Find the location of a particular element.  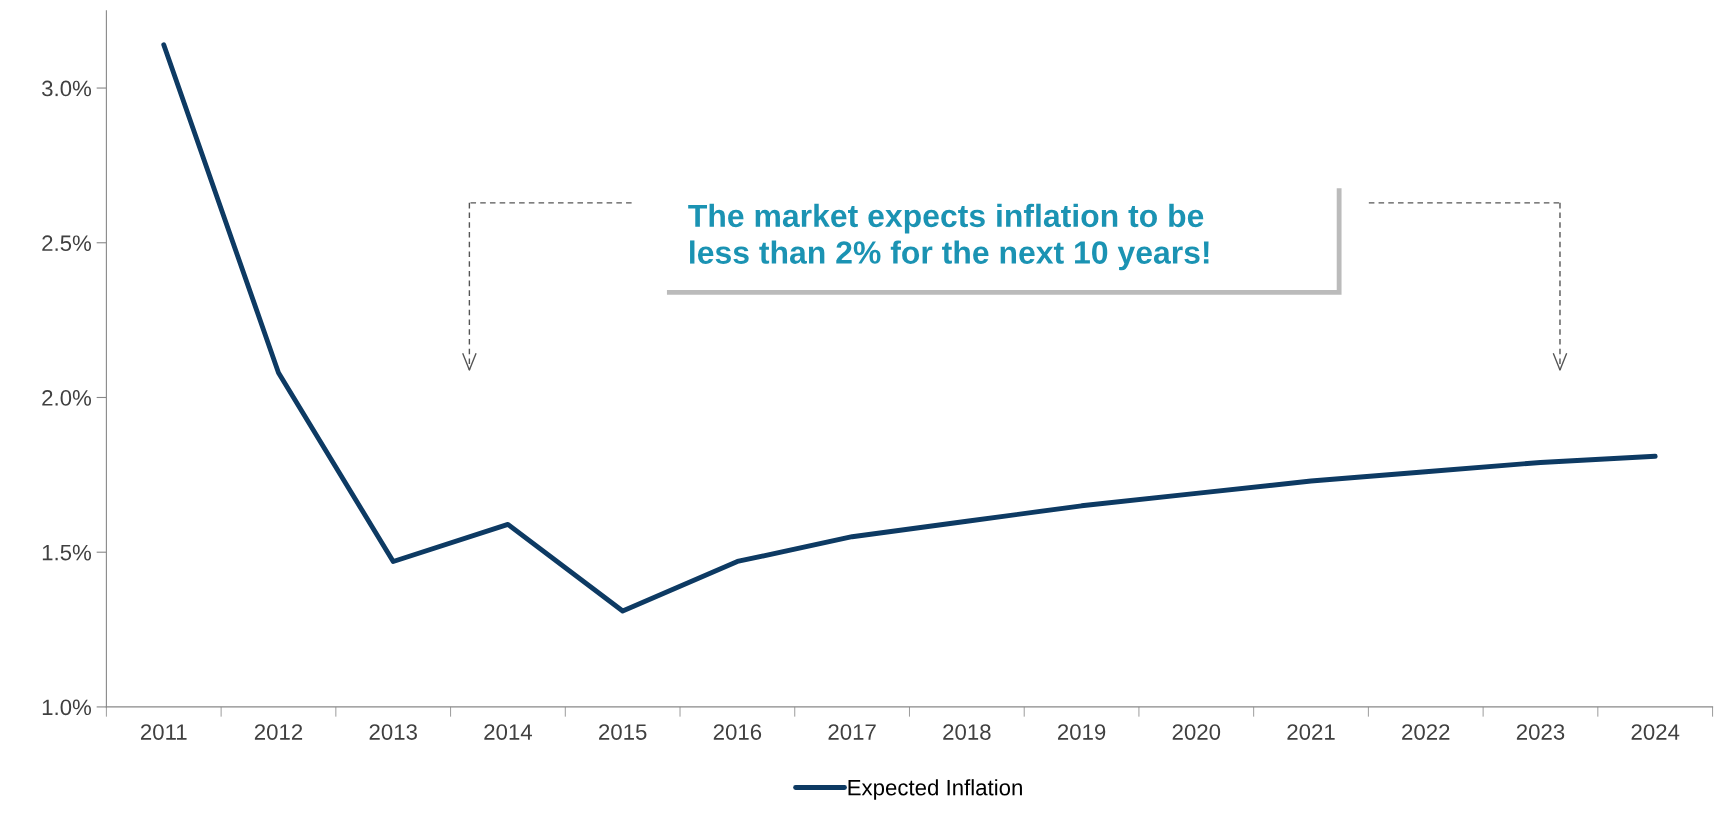

x-tick-label: 2022 is located at coordinates (1426, 732).